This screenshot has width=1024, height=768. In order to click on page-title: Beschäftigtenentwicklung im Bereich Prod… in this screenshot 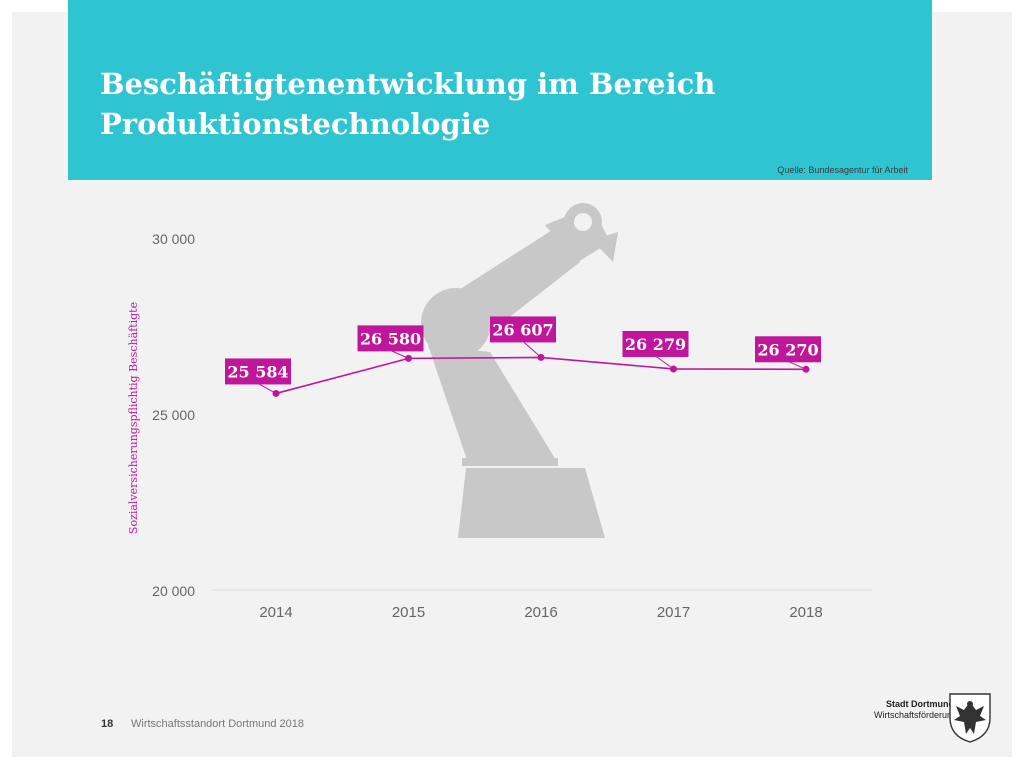, I will do `click(450, 104)`.